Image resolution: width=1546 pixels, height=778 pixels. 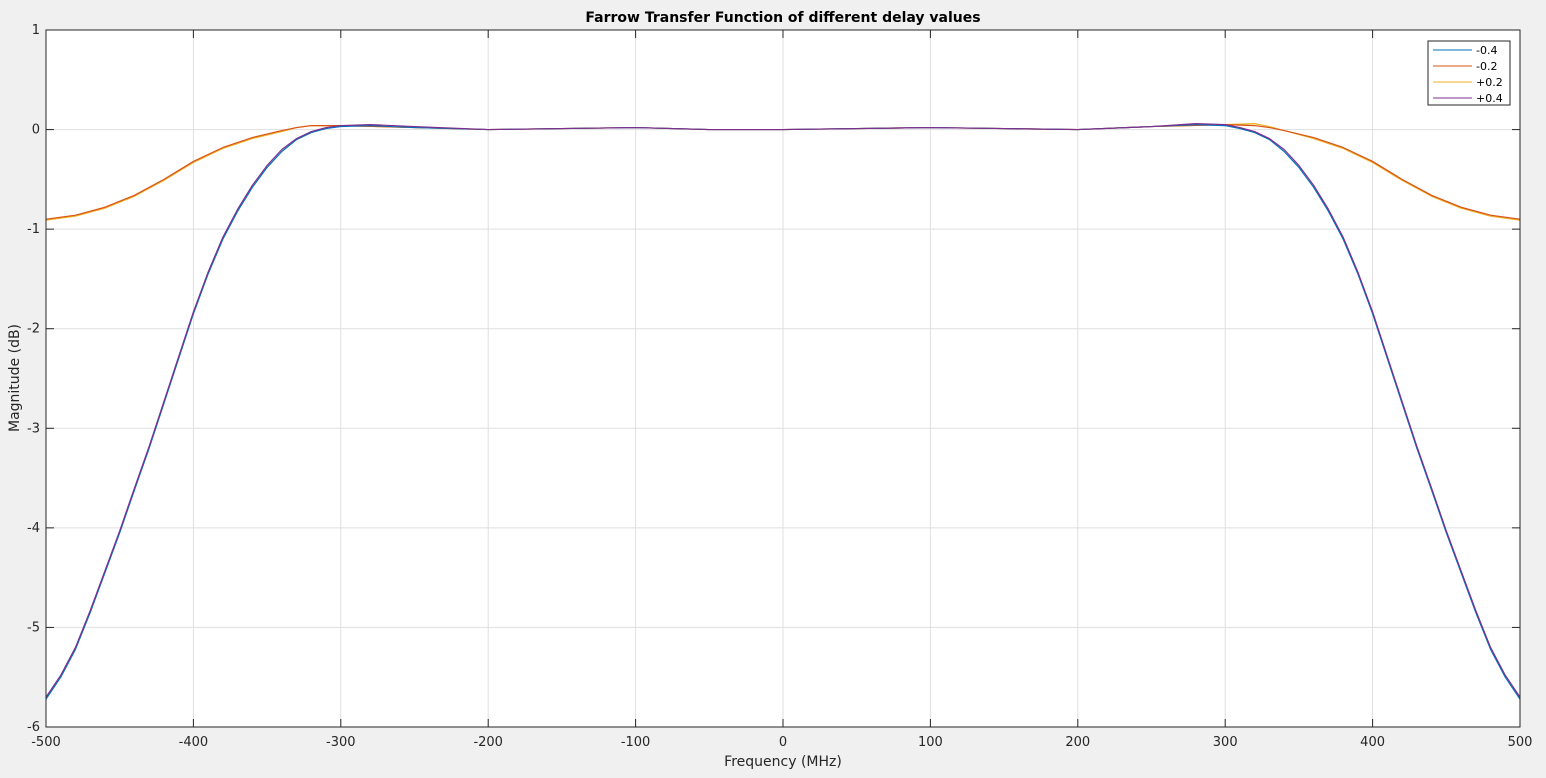 What do you see at coordinates (341, 742) in the screenshot?
I see `x-tick-label: -300` at bounding box center [341, 742].